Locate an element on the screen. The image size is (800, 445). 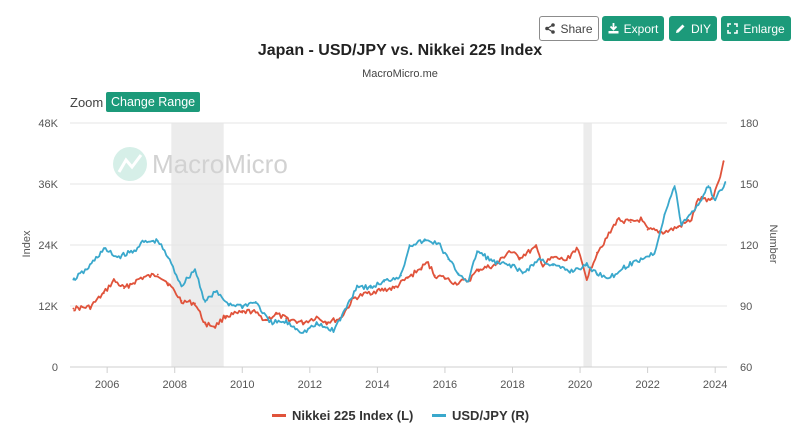
left-axis-ticks: 0 12K 24K 36K 48K is located at coordinates (48, 246).